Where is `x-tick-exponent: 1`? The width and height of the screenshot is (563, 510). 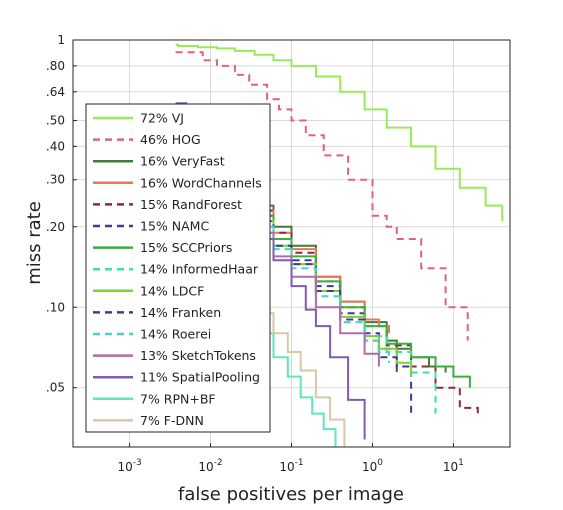 x-tick-exponent: 1 is located at coordinates (461, 463).